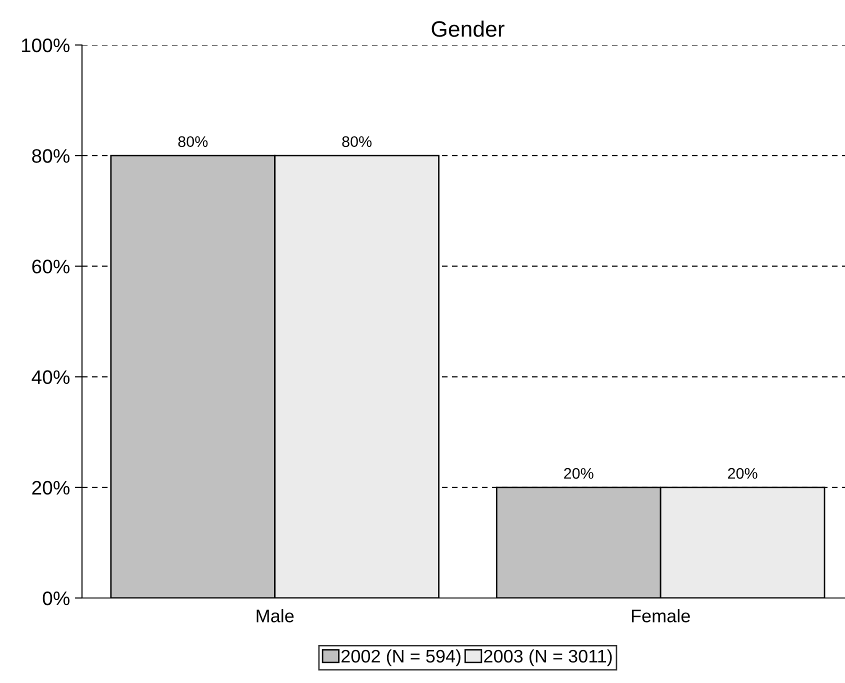 This screenshot has height=683, width=845. What do you see at coordinates (51, 267) in the screenshot?
I see `y-tick-label: 60%` at bounding box center [51, 267].